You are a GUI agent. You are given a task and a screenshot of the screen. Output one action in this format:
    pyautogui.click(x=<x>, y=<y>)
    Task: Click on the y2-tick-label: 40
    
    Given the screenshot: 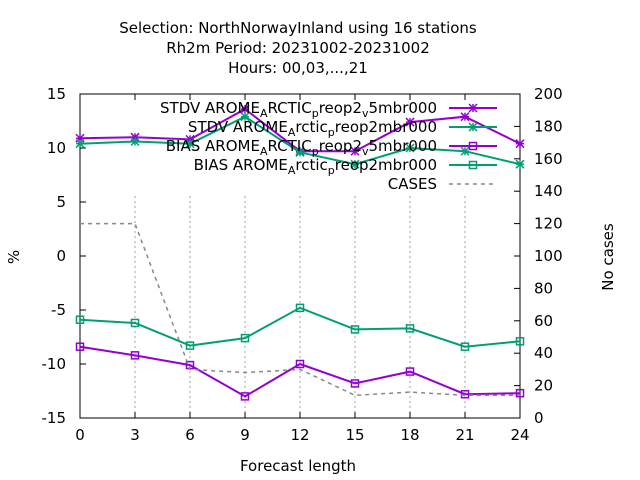 What is the action you would take?
    pyautogui.click(x=543, y=353)
    